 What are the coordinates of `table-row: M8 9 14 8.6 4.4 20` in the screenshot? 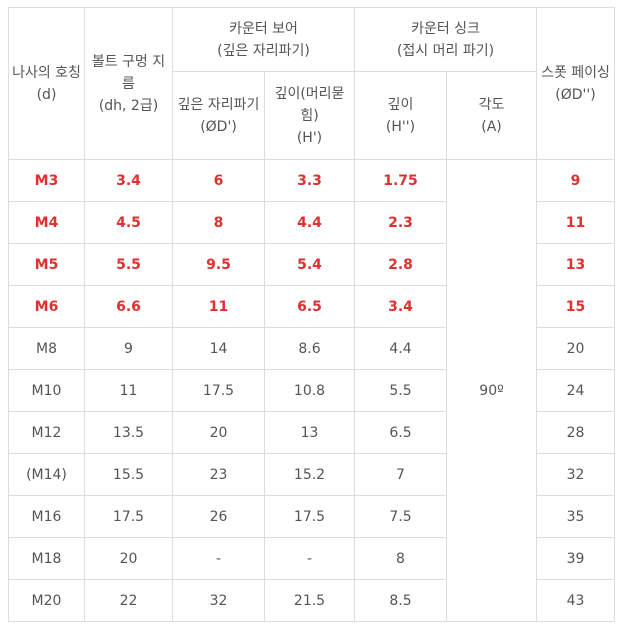 It's located at (312, 348).